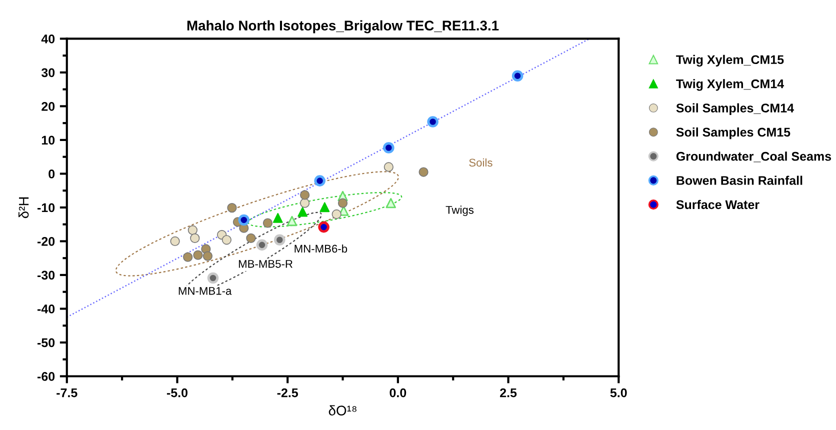 The image size is (836, 430). What do you see at coordinates (23, 207) in the screenshot?
I see `y-axis-title: δ²H` at bounding box center [23, 207].